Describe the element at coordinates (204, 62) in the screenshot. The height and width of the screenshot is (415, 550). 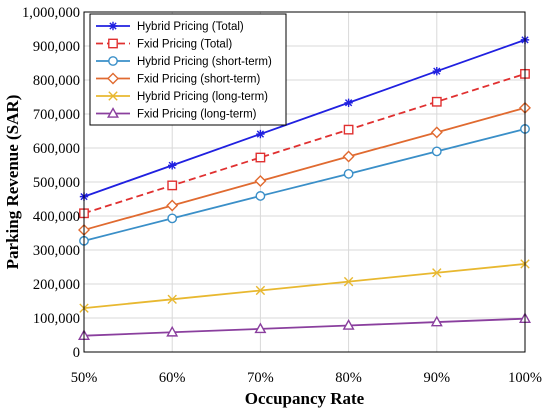
I see `legend-label: Hybrid Pricing (short-term)` at that location.